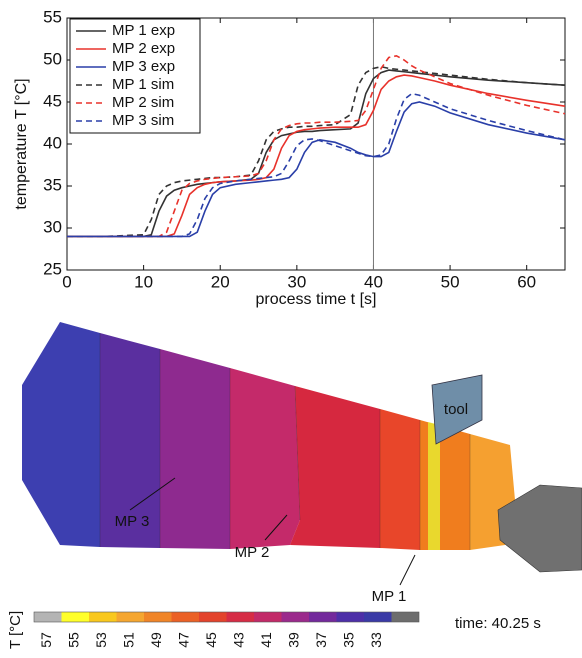  What do you see at coordinates (296, 281) in the screenshot?
I see `x-tick-label: 30` at bounding box center [296, 281].